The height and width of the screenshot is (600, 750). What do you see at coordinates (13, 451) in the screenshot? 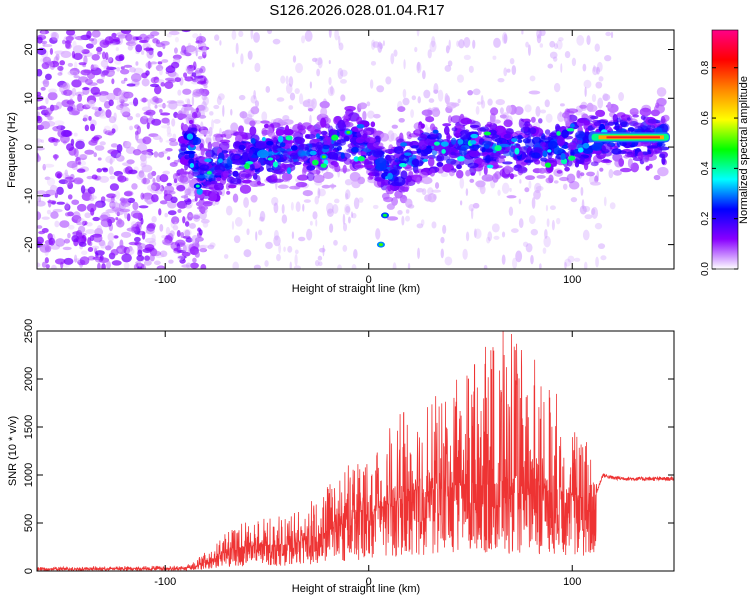
I see `snr-ylabel: SNR (10 * v/v)` at bounding box center [13, 451].